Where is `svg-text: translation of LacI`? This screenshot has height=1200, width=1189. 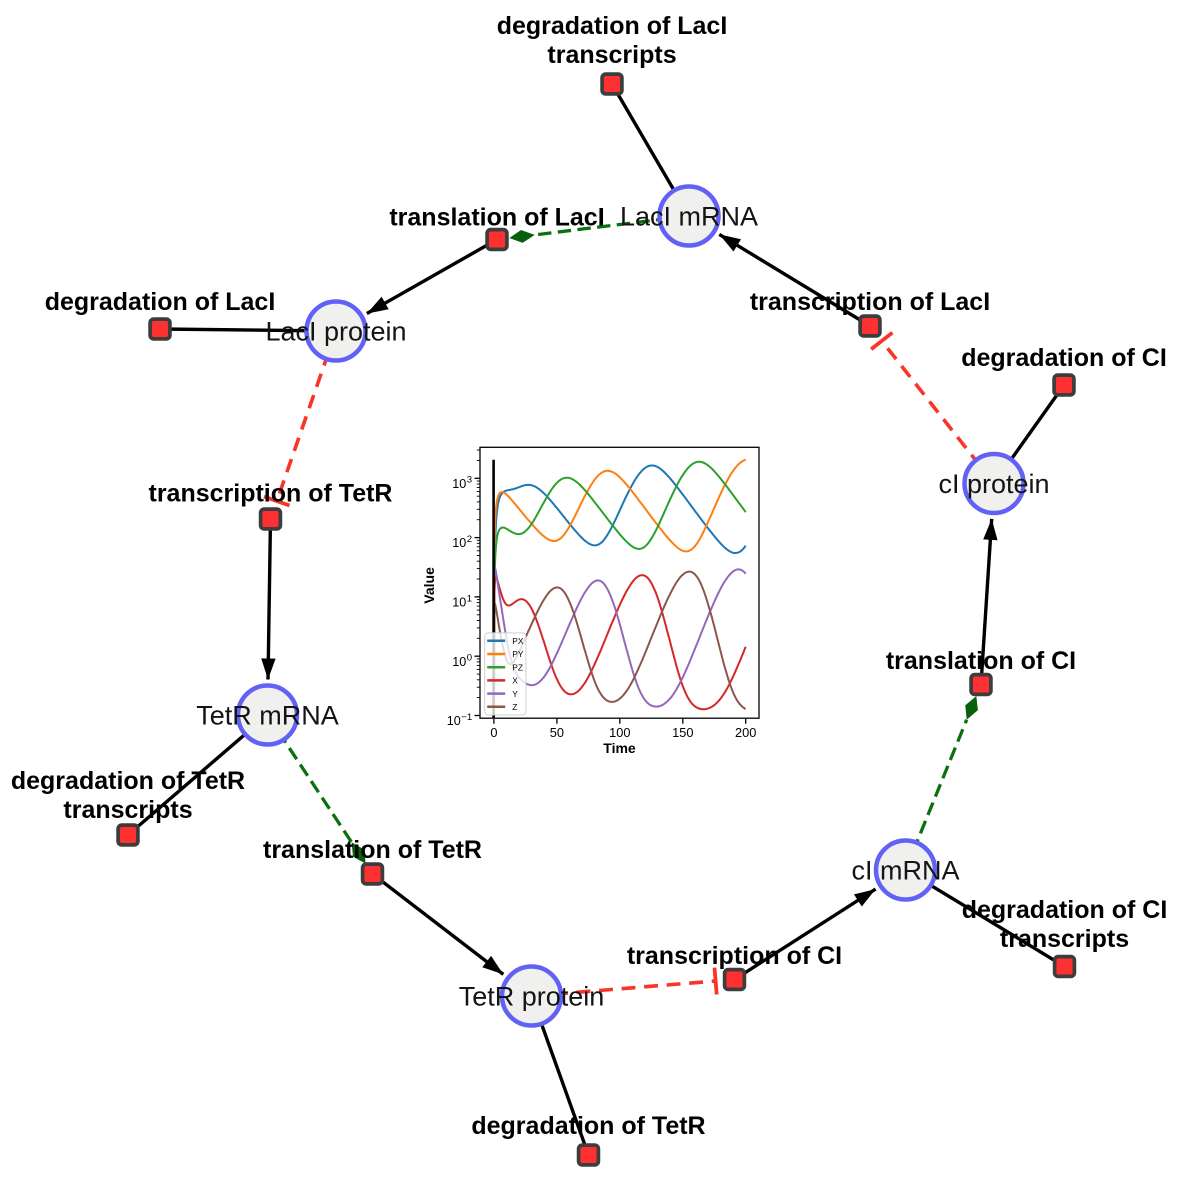 svg-text: translation of LacI is located at coordinates (496, 218).